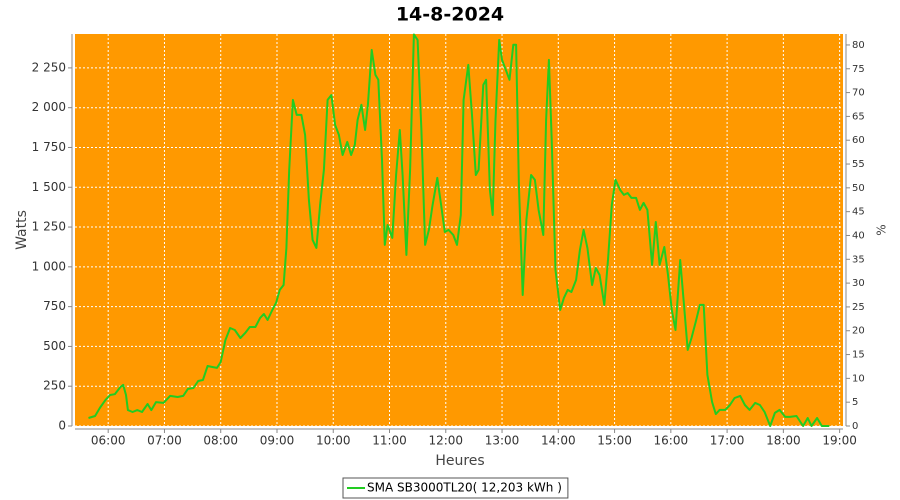  What do you see at coordinates (858, 164) in the screenshot?
I see `y2-tick-label: 55` at bounding box center [858, 164].